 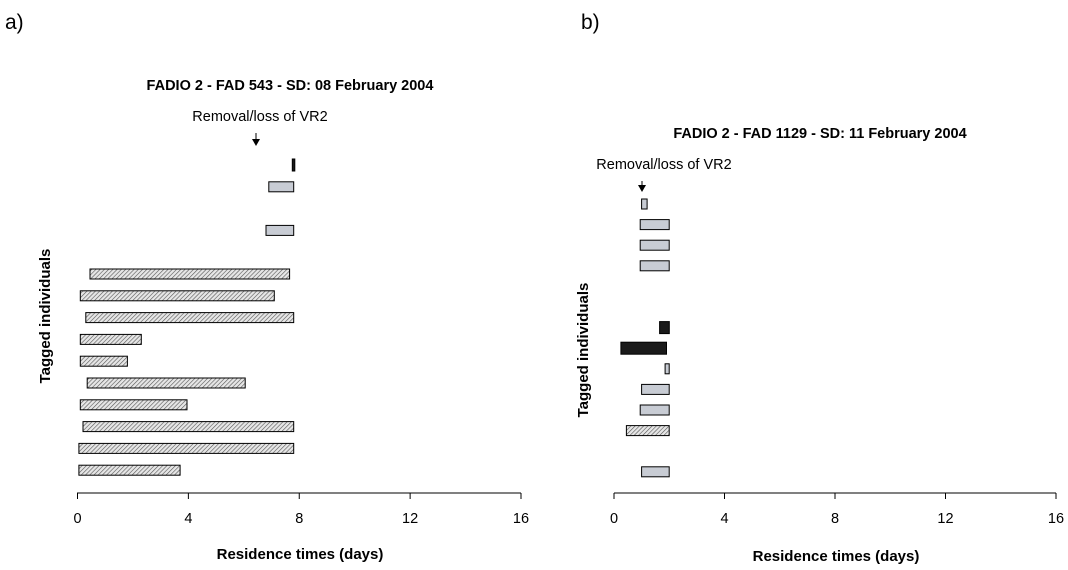 I want to click on chart-b-x-tick-label-4: 4, so click(x=724, y=519).